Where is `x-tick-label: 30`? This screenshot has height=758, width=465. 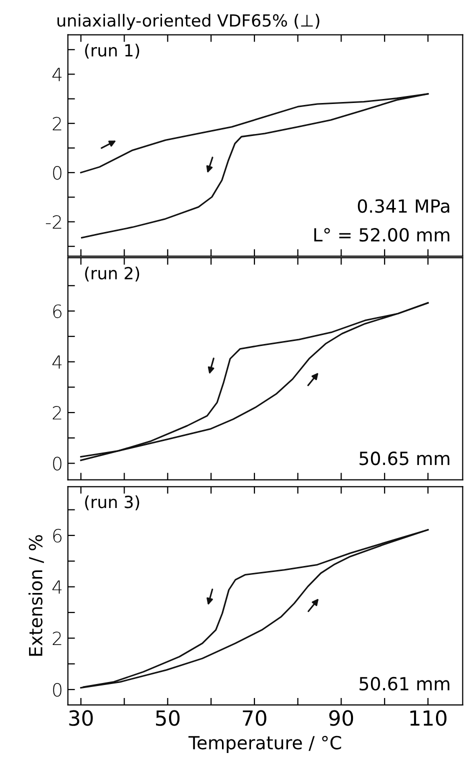 x-tick-label: 30 is located at coordinates (81, 718).